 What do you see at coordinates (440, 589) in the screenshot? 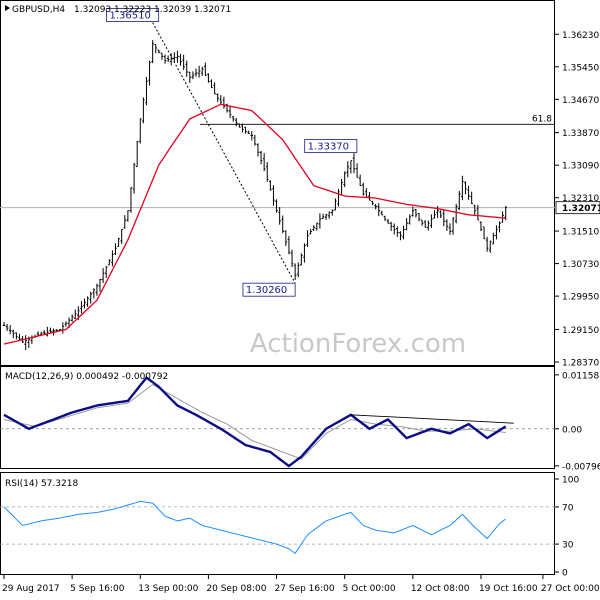
I see `svg-text: 12 Oct 08:00` at bounding box center [440, 589].